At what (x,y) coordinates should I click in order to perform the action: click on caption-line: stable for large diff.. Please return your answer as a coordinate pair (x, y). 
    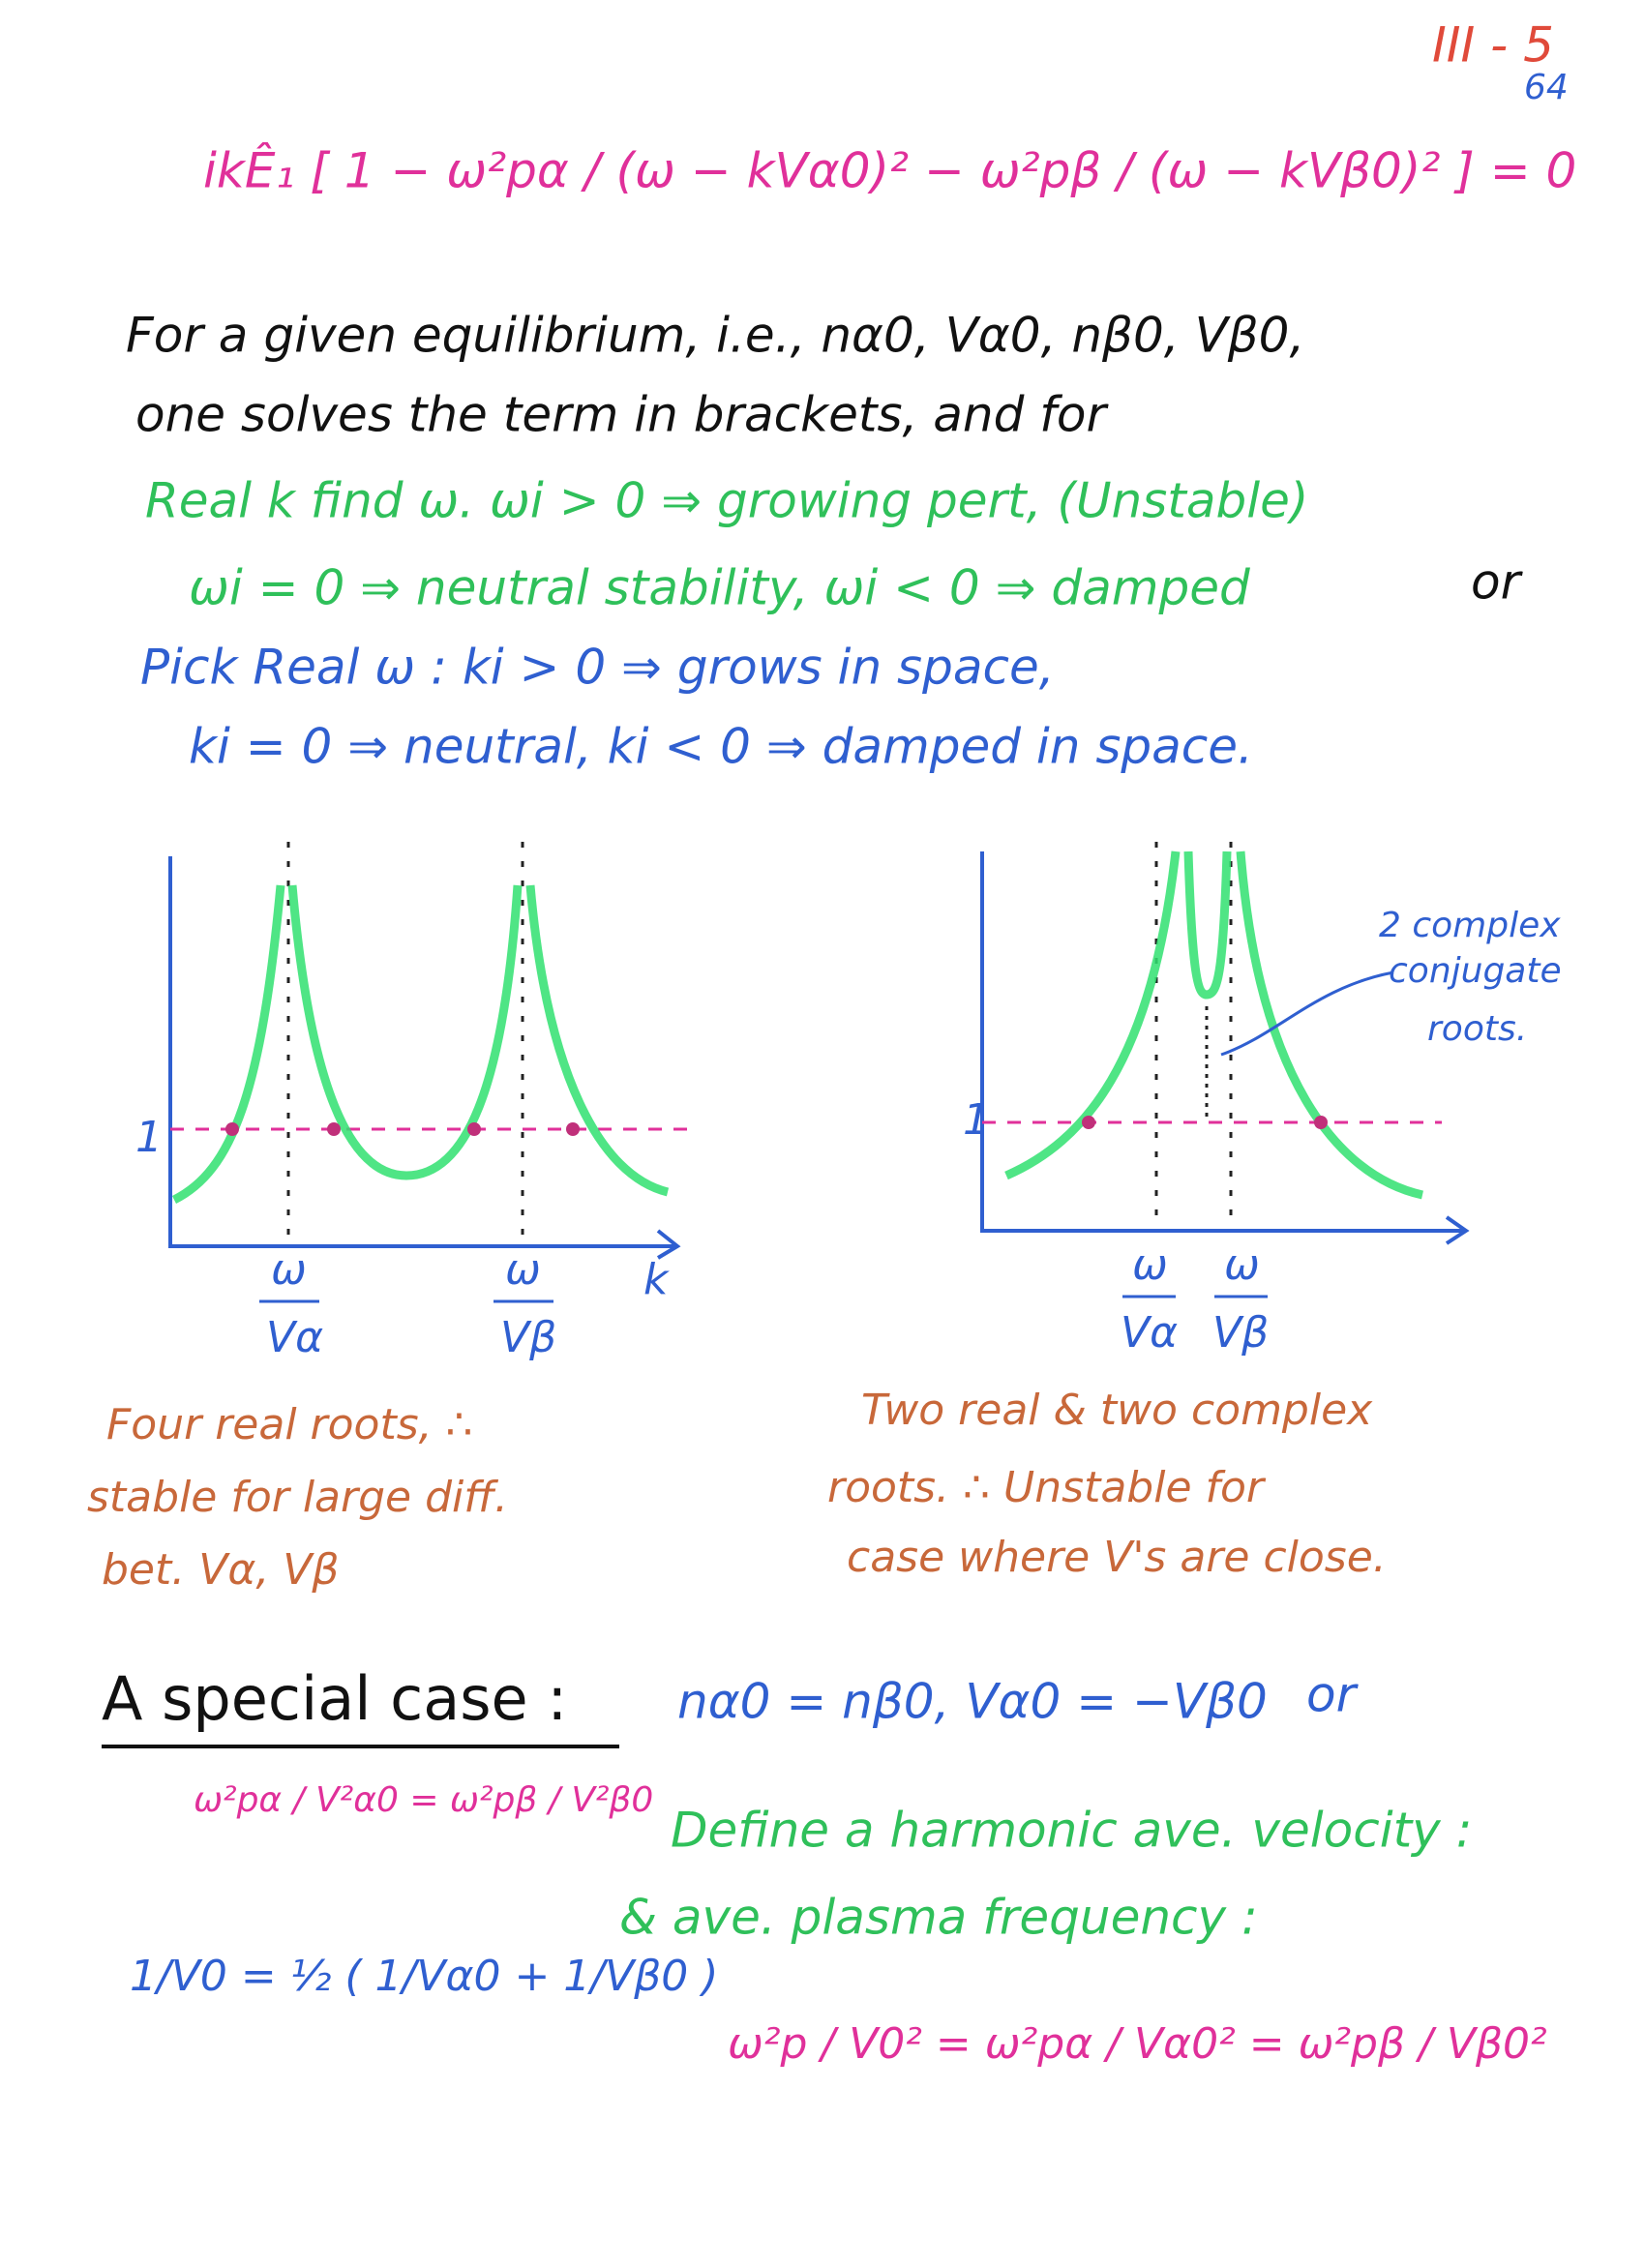
    Looking at the image, I should click on (298, 1497).